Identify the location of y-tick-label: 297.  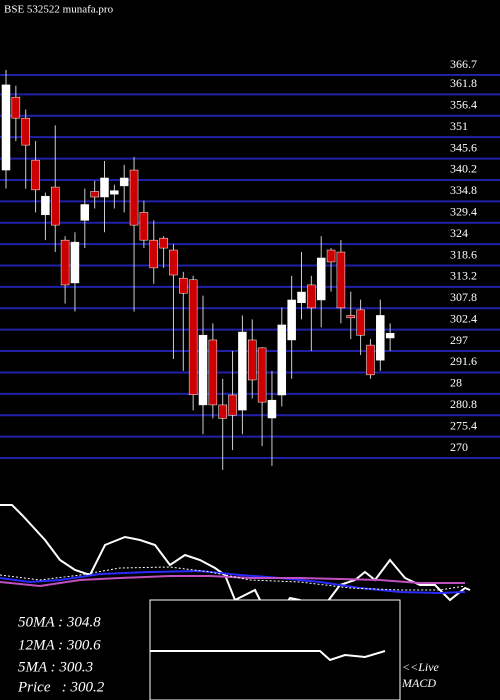
(459, 340).